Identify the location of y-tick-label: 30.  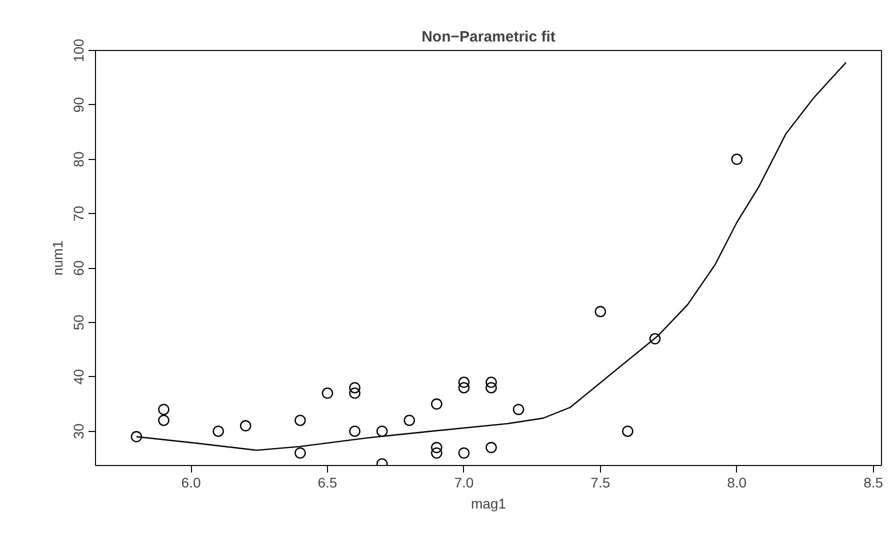
(78, 431).